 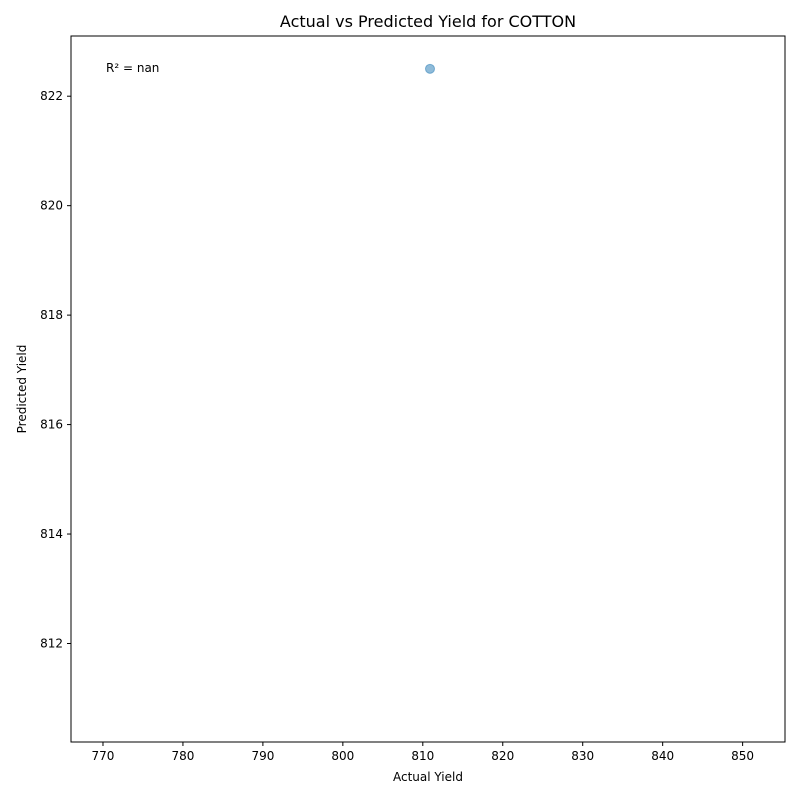 What do you see at coordinates (582, 756) in the screenshot?
I see `x-tick-label: 830` at bounding box center [582, 756].